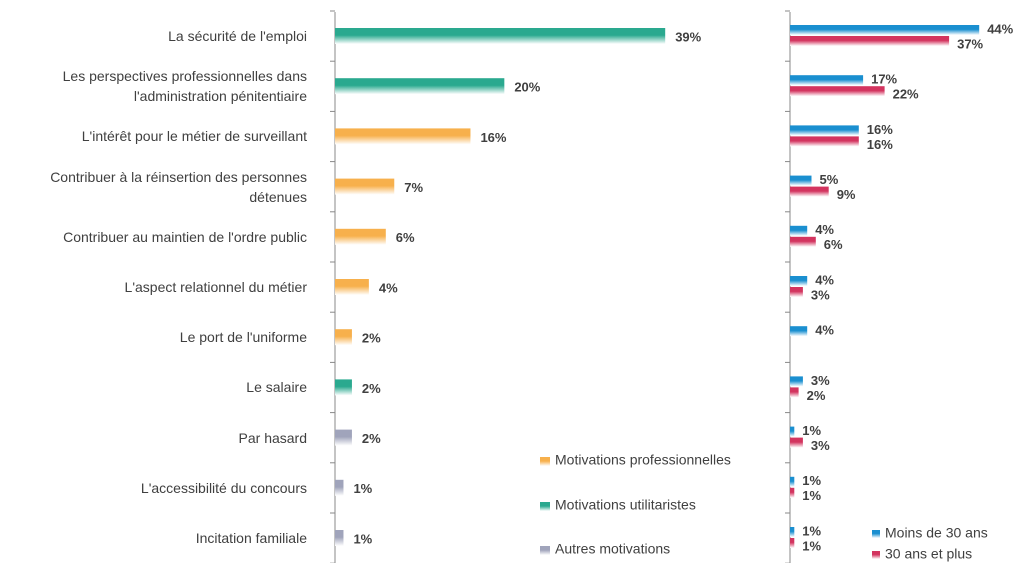 This screenshot has width=1015, height=563. Describe the element at coordinates (237, 36) in the screenshot. I see `category-label: La sécurité de l'emploi` at that location.